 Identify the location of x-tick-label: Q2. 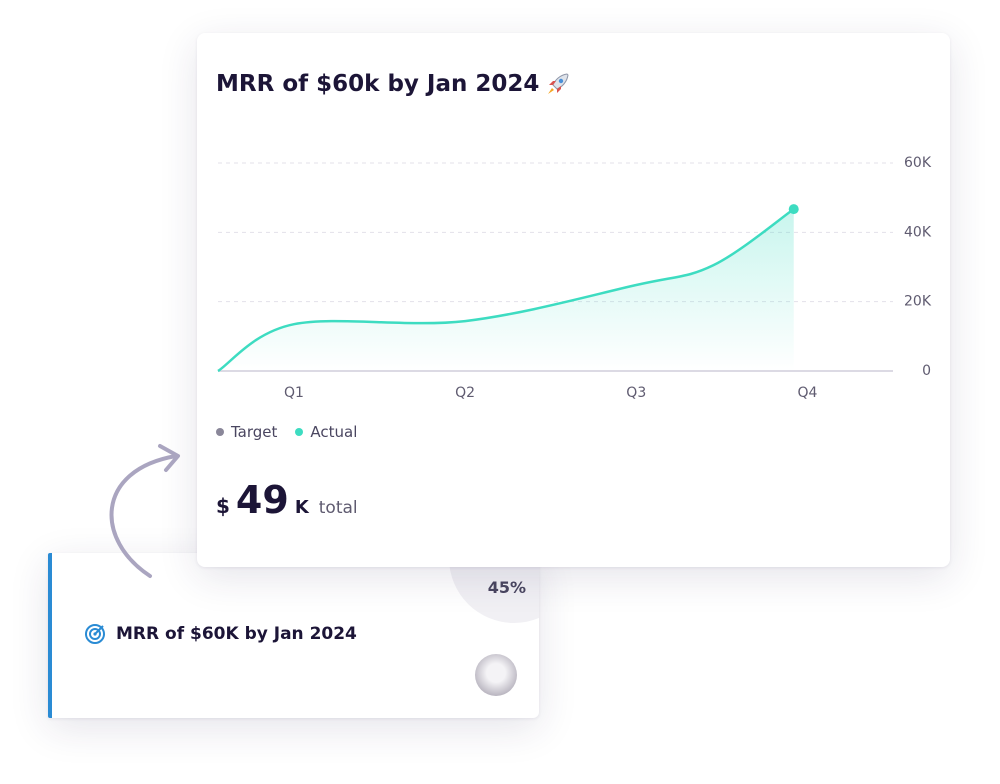
(465, 393).